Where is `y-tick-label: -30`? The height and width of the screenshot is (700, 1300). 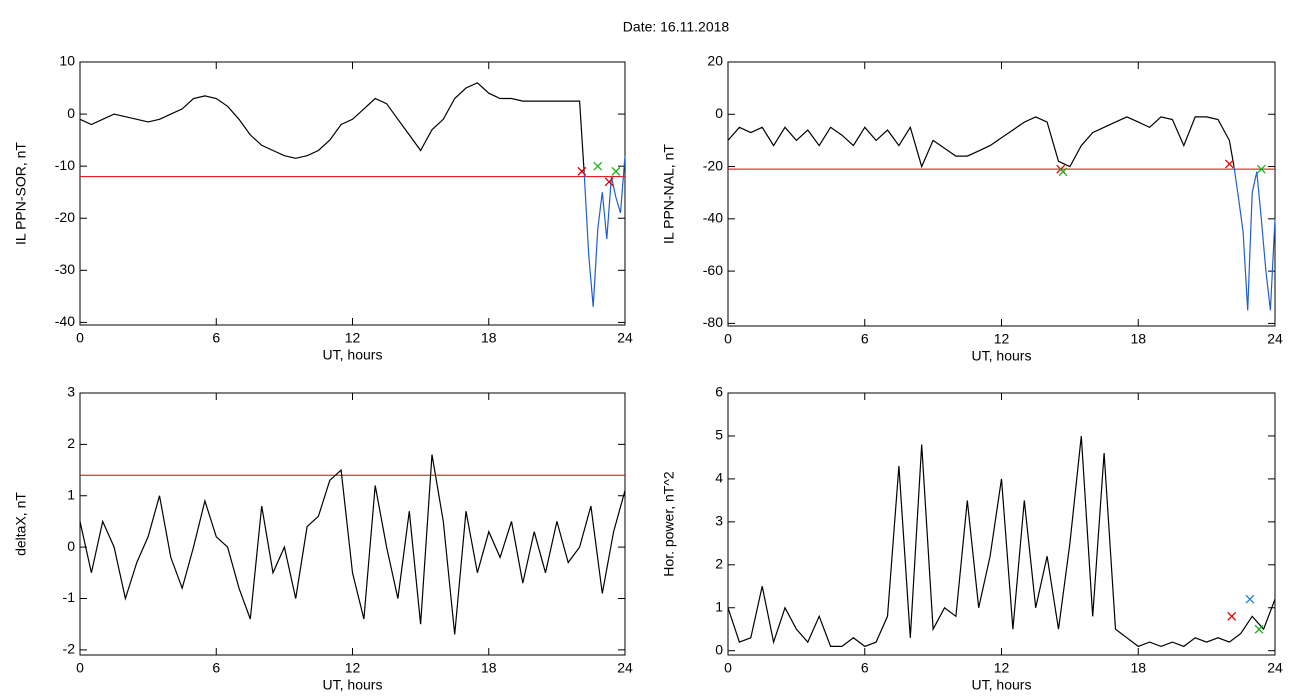 y-tick-label: -30 is located at coordinates (65, 269).